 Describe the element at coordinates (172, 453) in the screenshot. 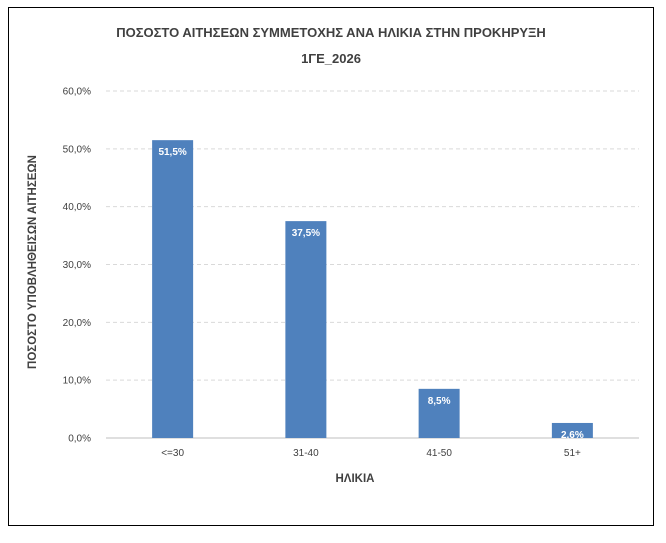

I see `x-tick-label: <=30` at that location.